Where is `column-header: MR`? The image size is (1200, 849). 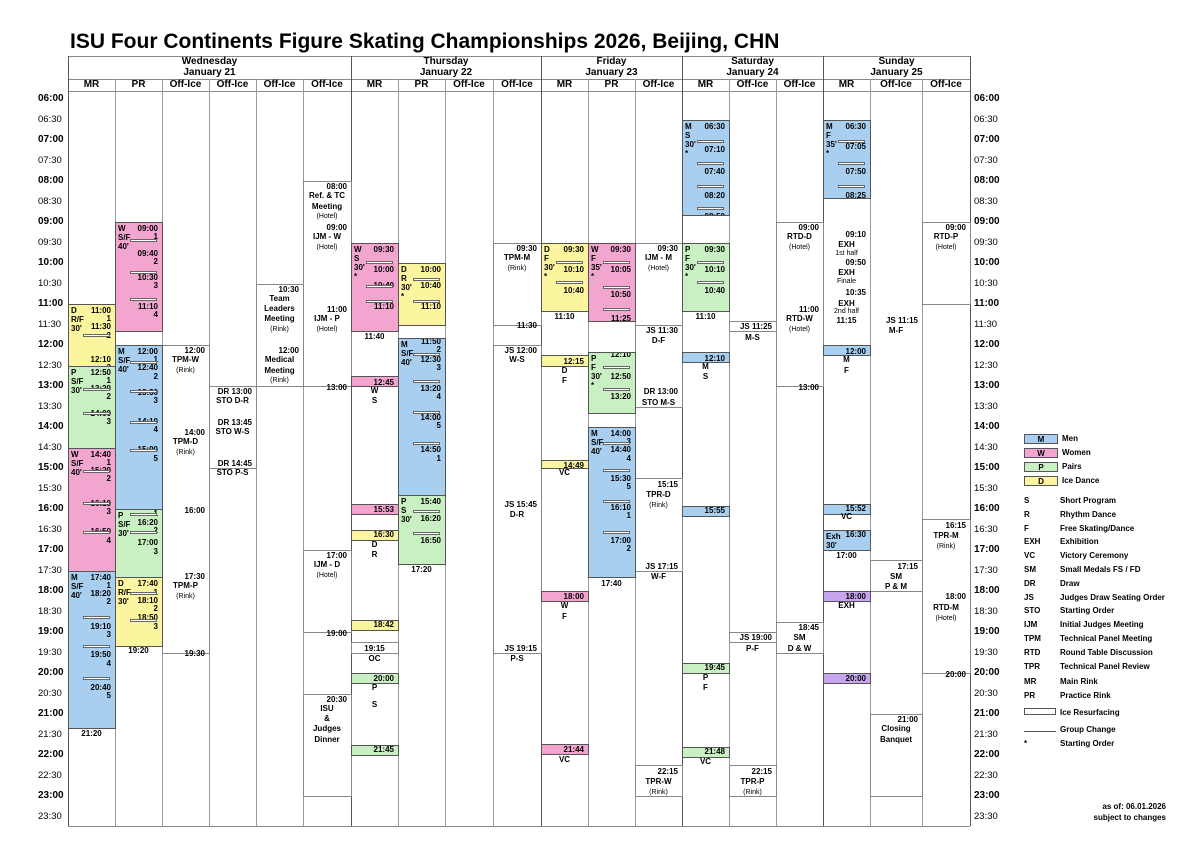
column-header: MR is located at coordinates (91, 84).